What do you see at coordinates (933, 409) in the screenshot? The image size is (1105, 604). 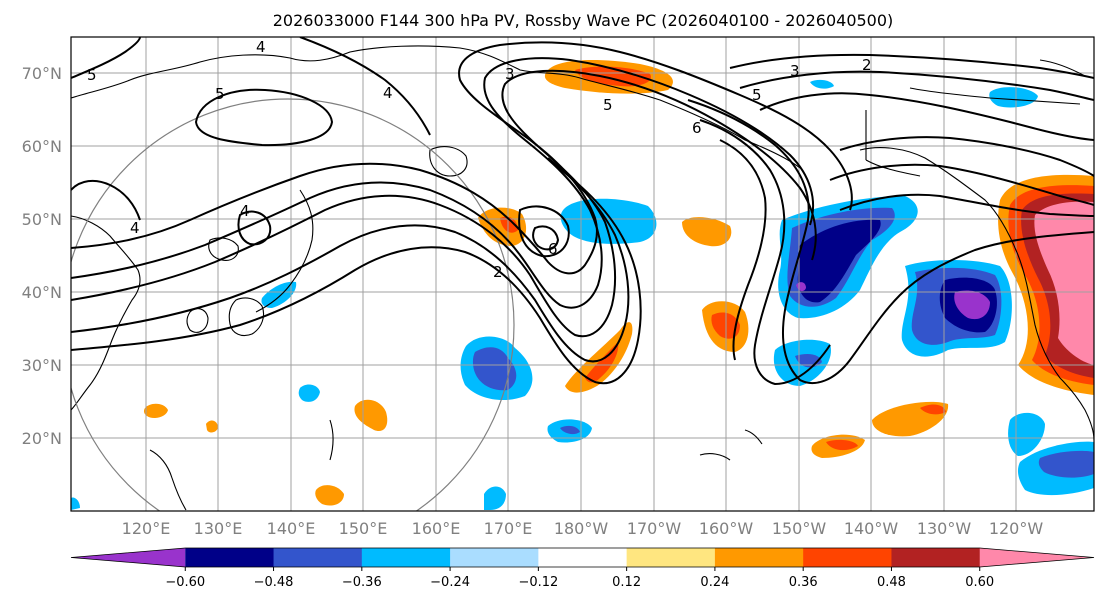 I see `anomaly-south-positive-b-red` at bounding box center [933, 409].